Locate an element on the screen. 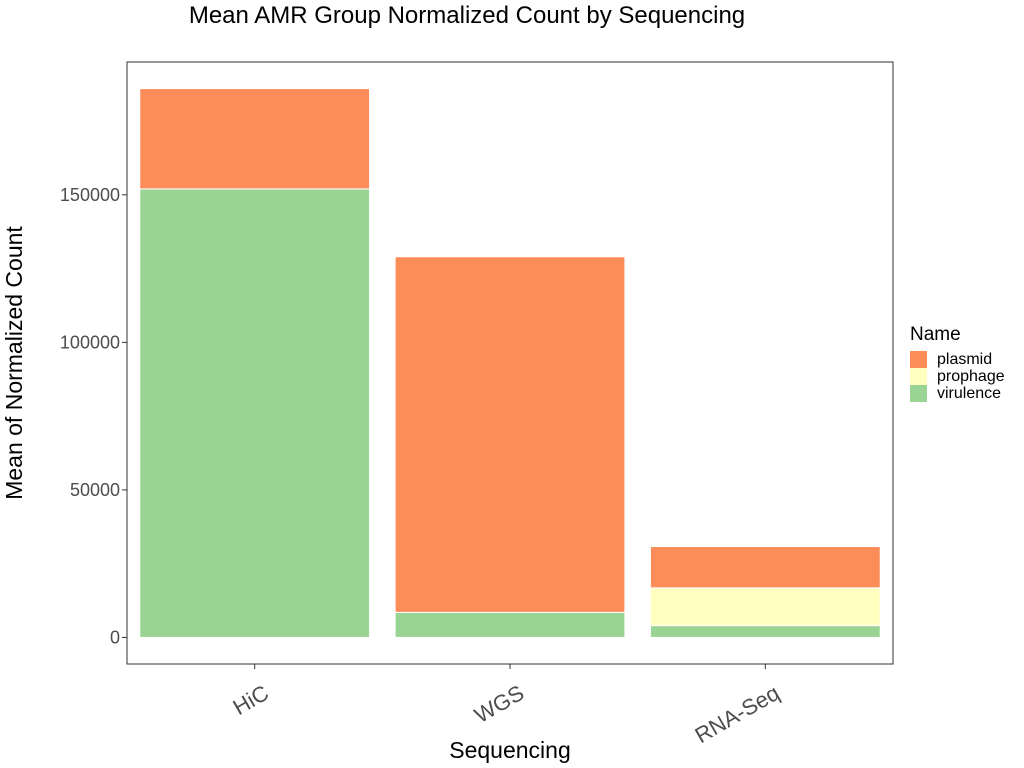 The width and height of the screenshot is (1024, 768). bar-plasmid-hic is located at coordinates (255, 139).